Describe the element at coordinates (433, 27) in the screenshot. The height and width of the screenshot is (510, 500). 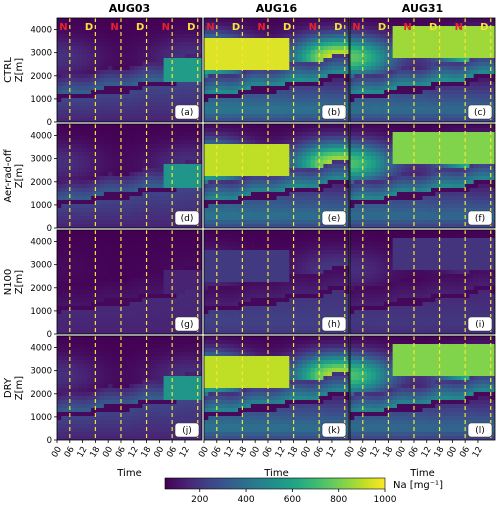
I see `day-night-label: D` at that location.